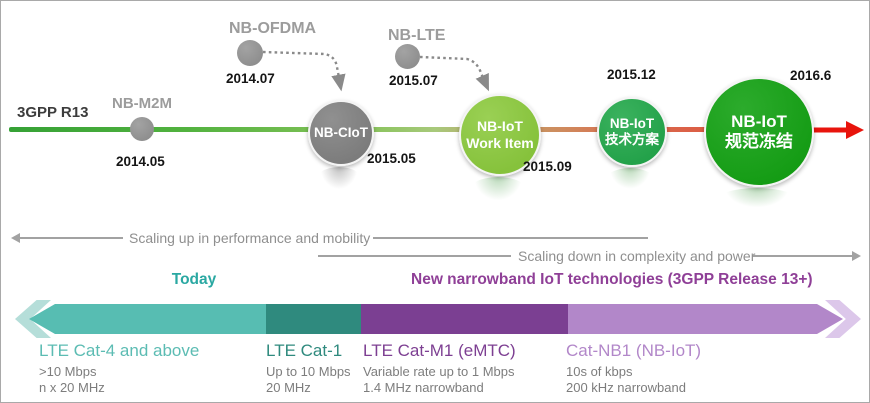 The height and width of the screenshot is (403, 870). I want to click on milestone-dot-nb-ofdma, so click(250, 53).